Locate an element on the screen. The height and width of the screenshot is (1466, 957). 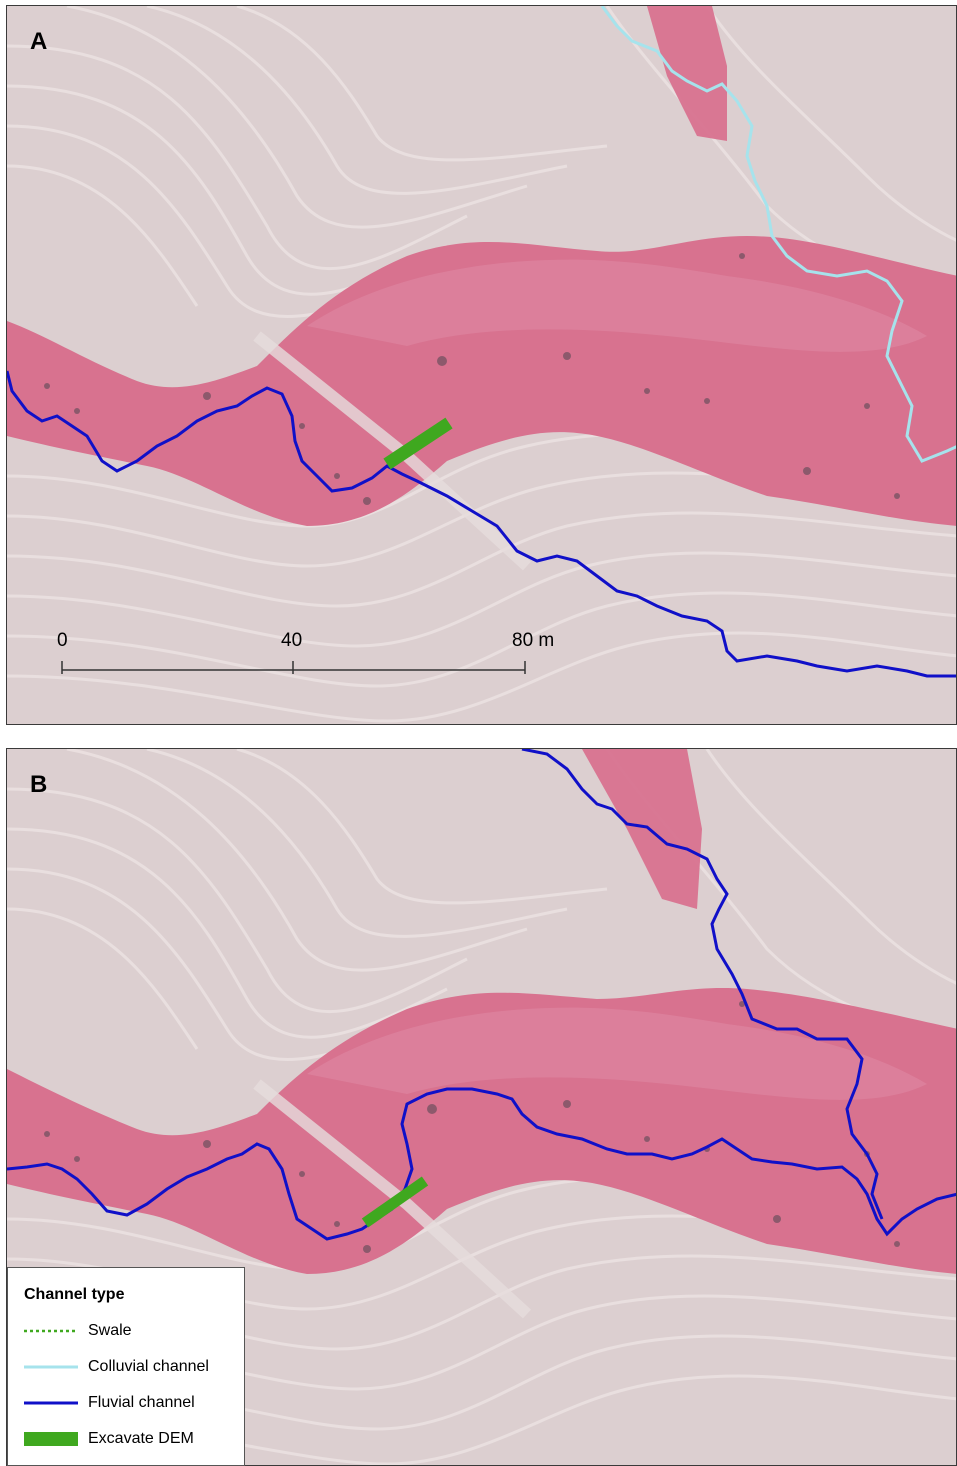
legend-label-swale: Swale is located at coordinates (110, 1330).